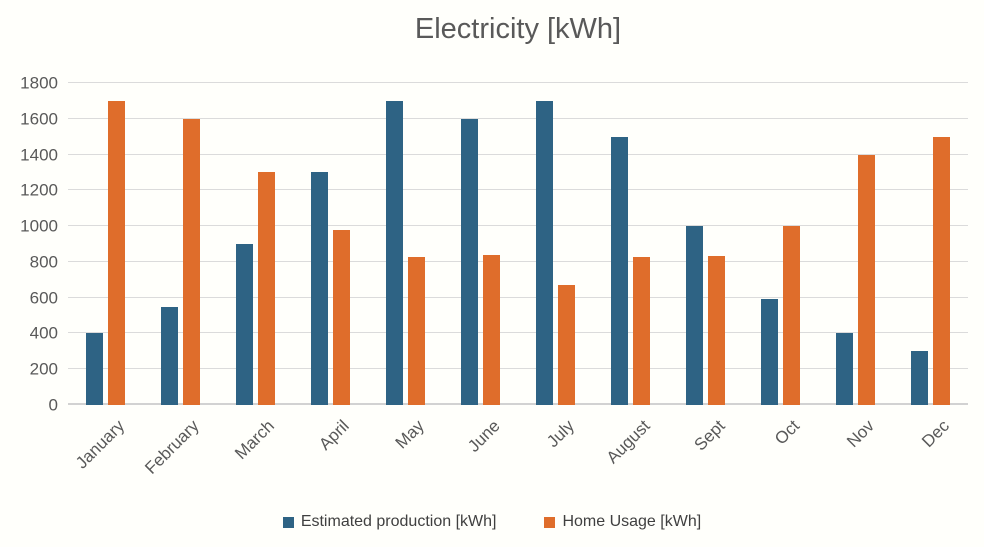 This screenshot has height=547, width=984. What do you see at coordinates (53, 405) in the screenshot?
I see `y-tick-label: 0` at bounding box center [53, 405].